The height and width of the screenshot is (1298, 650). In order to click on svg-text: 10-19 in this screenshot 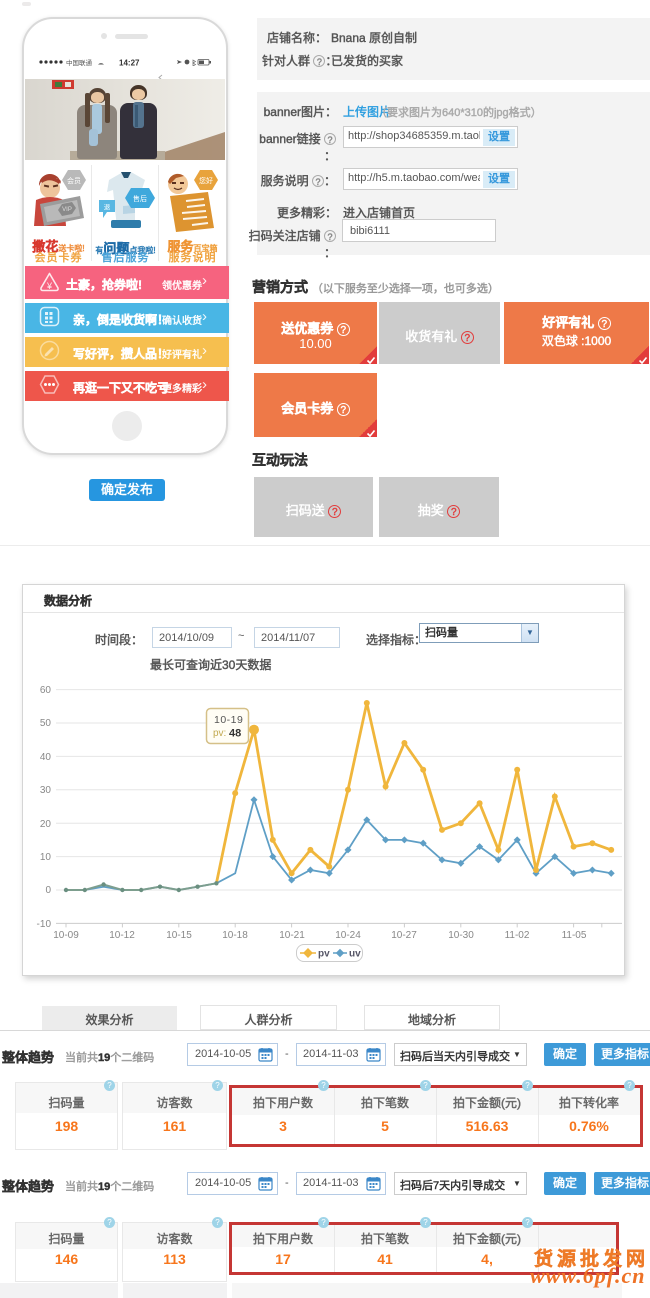, I will do `click(228, 720)`.